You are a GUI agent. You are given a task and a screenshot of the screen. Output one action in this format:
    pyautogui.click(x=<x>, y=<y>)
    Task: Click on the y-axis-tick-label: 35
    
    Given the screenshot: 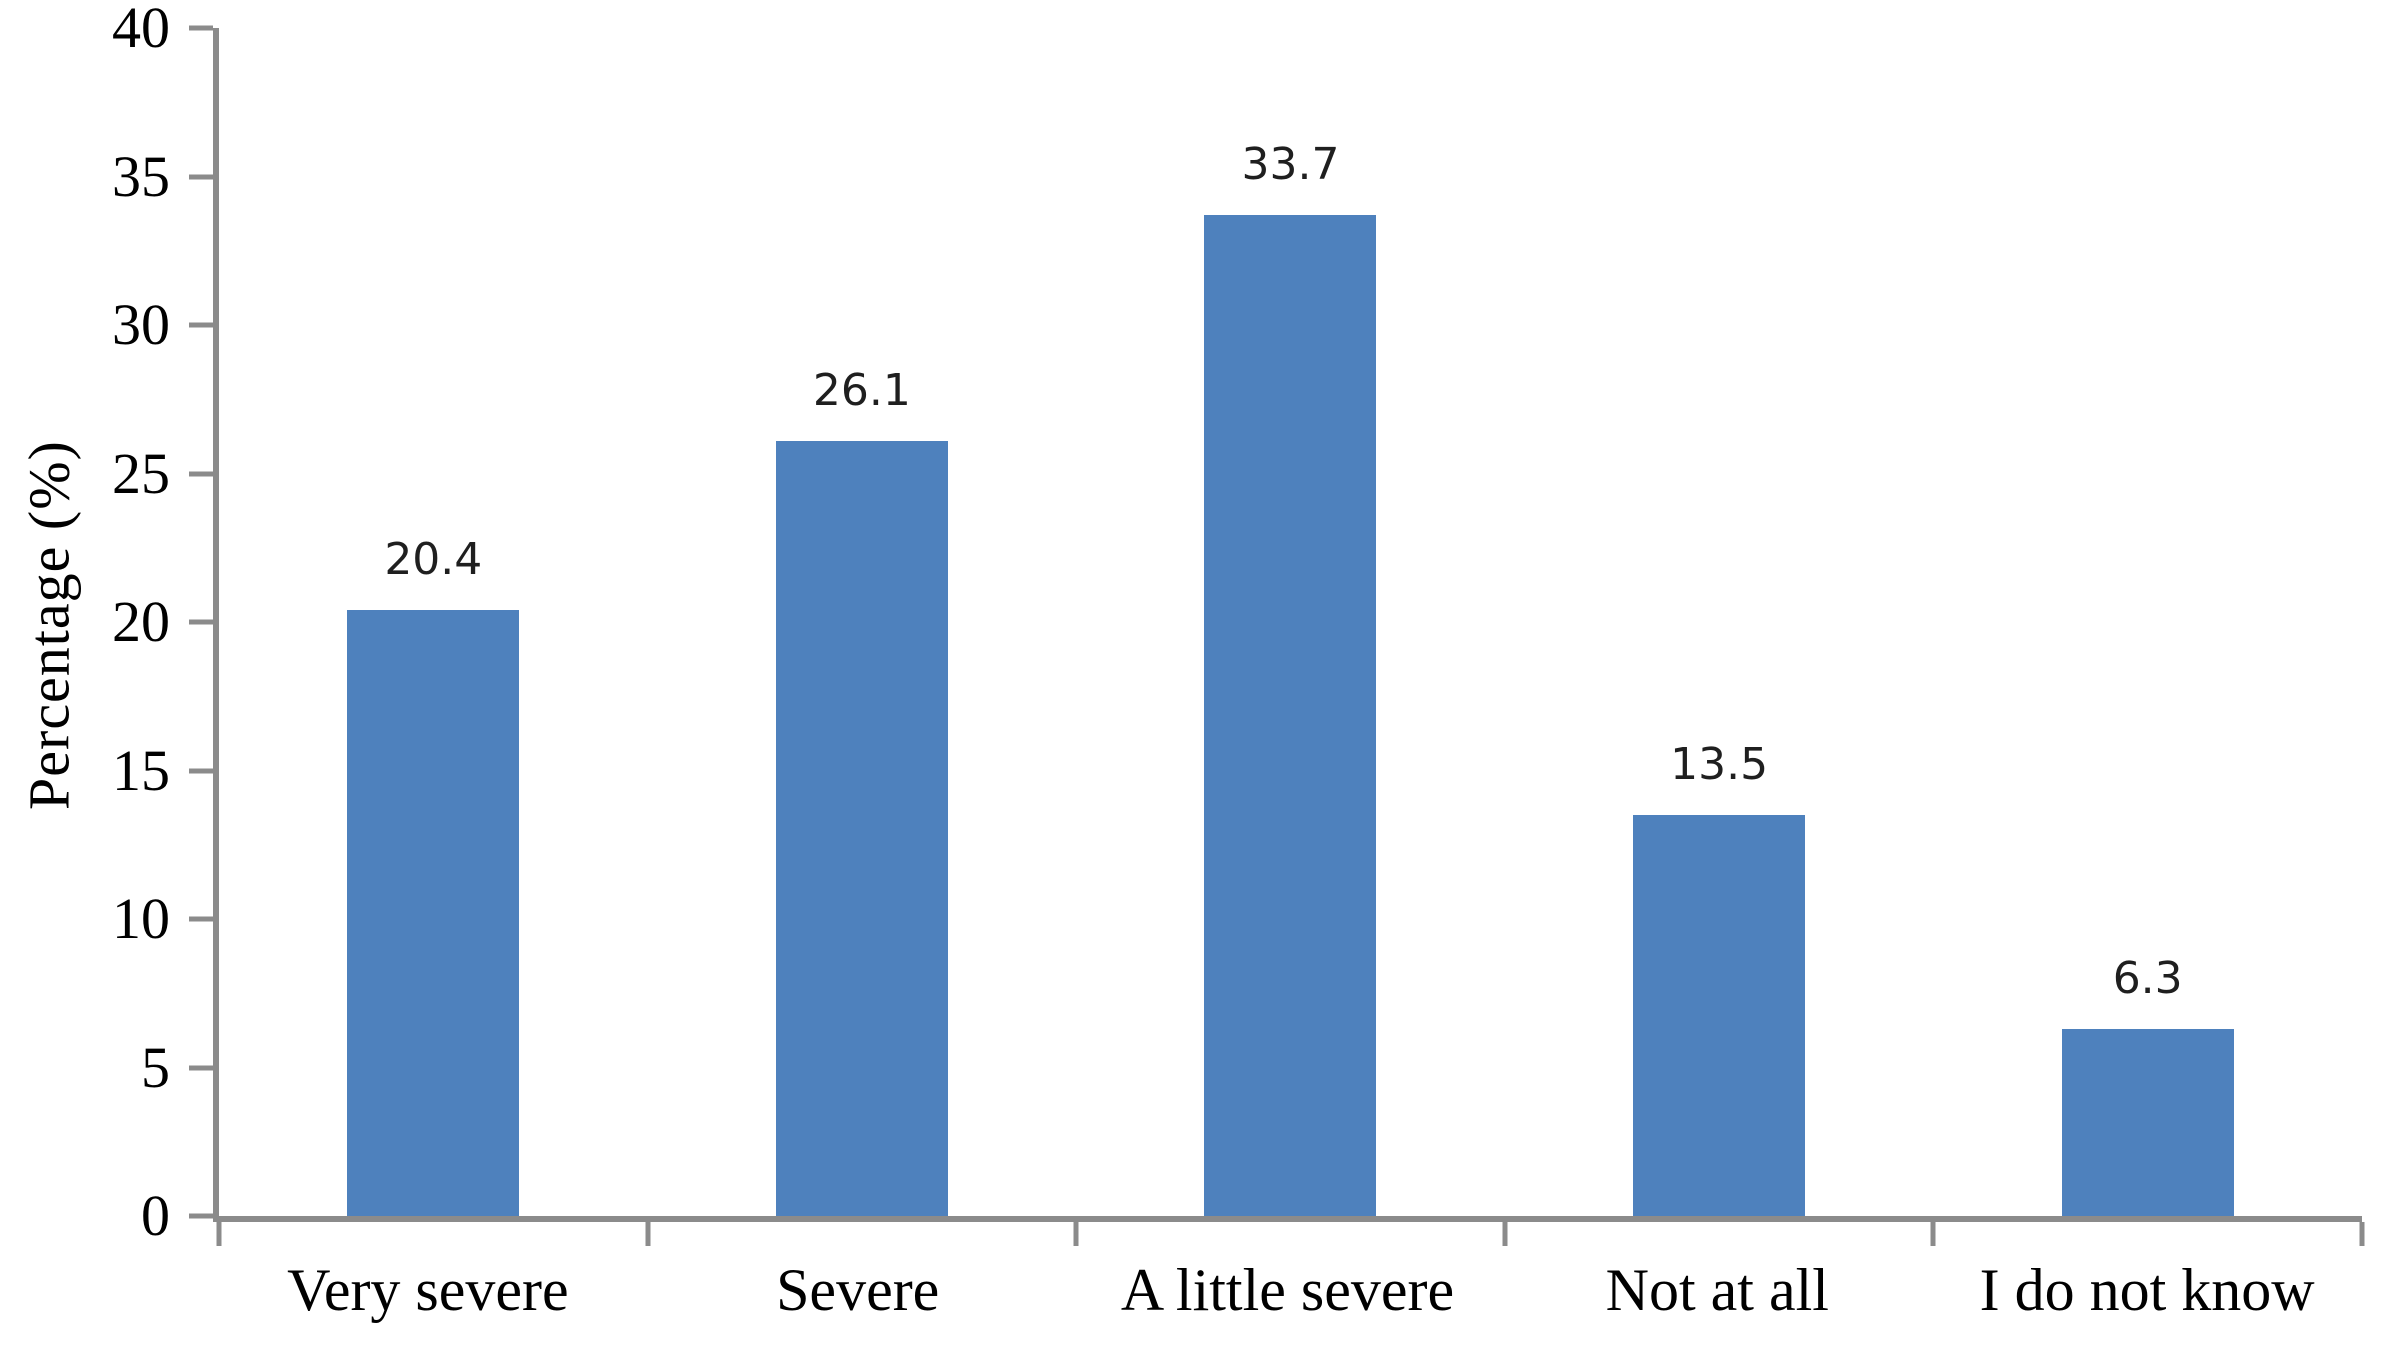 What is the action you would take?
    pyautogui.click(x=141, y=176)
    